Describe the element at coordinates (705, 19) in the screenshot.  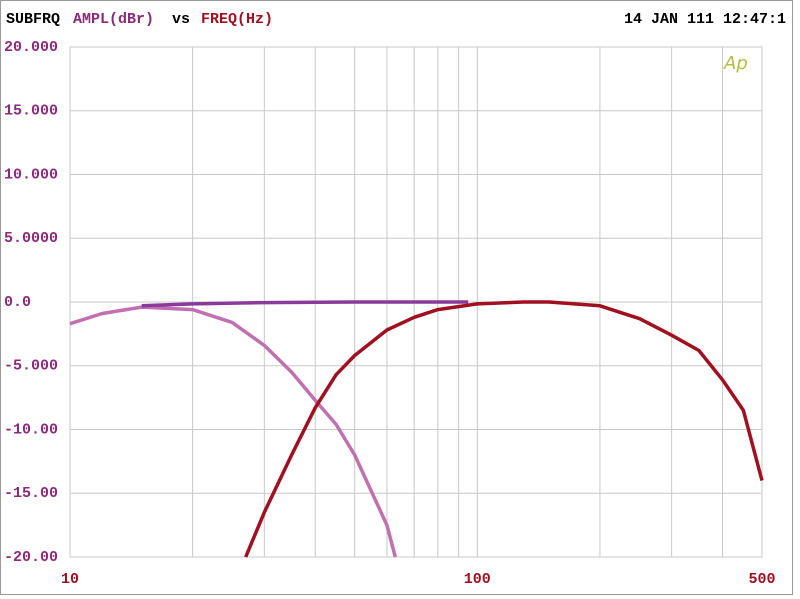
I see `timestamp: 14 JAN 111 12:47:1` at that location.